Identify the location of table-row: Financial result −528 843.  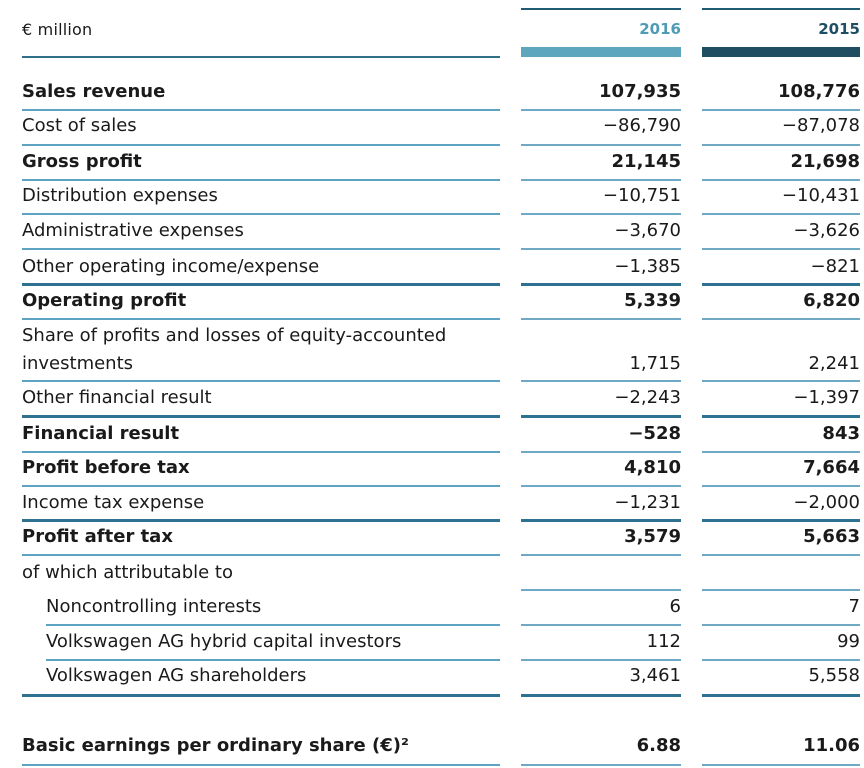
(432, 435).